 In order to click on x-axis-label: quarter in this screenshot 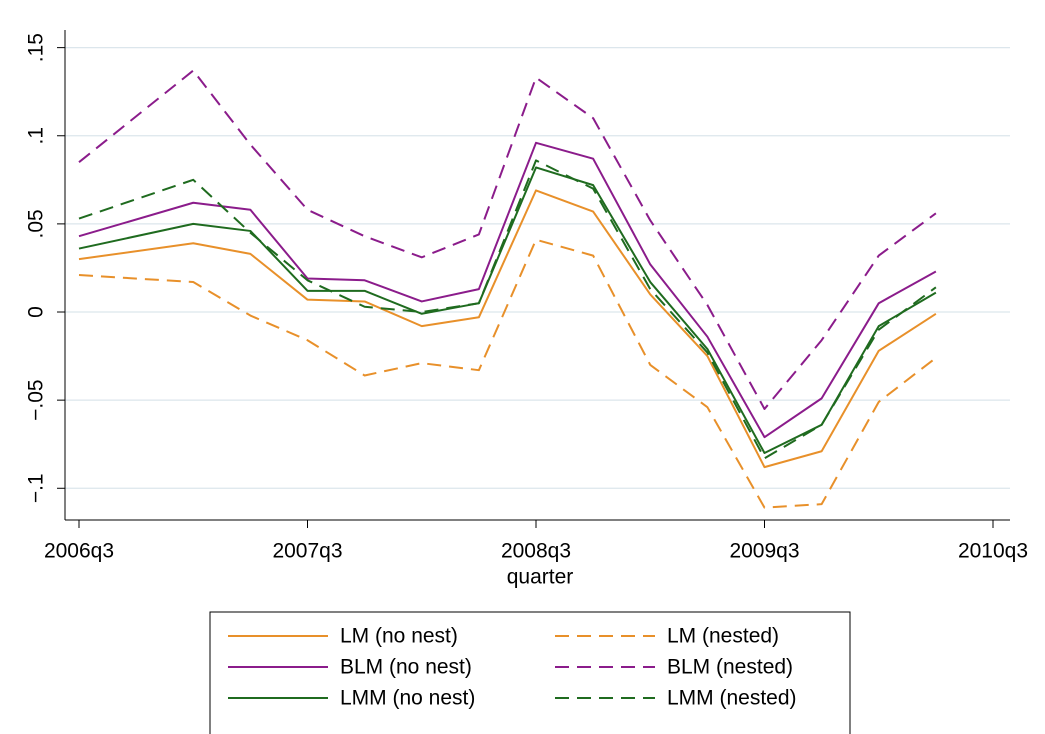, I will do `click(540, 577)`.